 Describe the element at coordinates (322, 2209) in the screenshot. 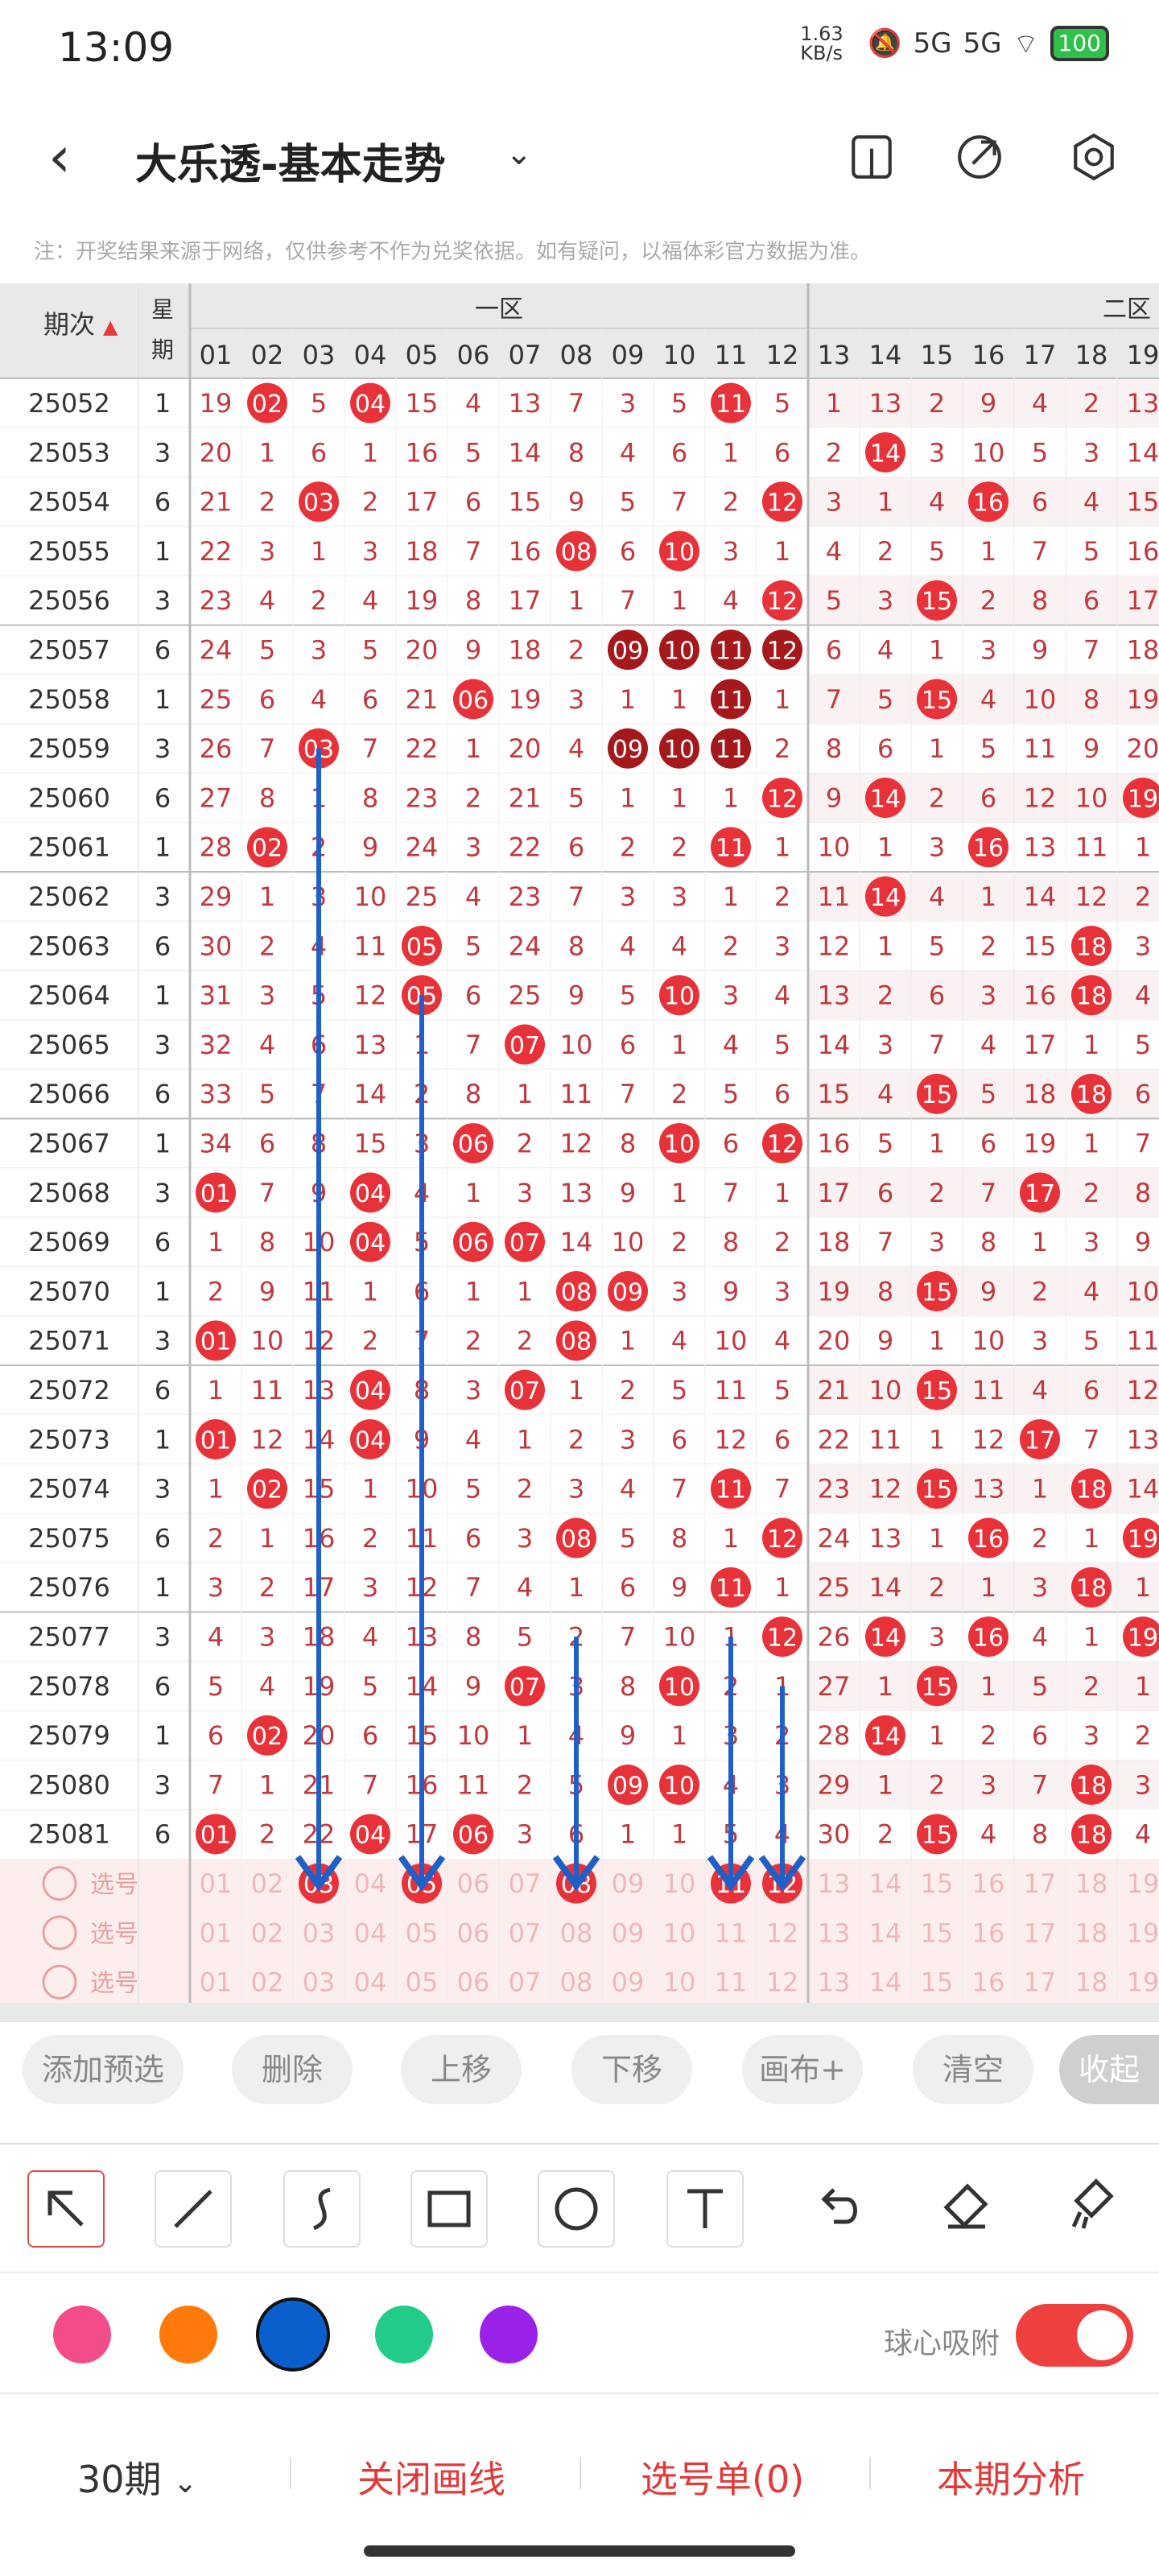

I see `curve-icon` at that location.